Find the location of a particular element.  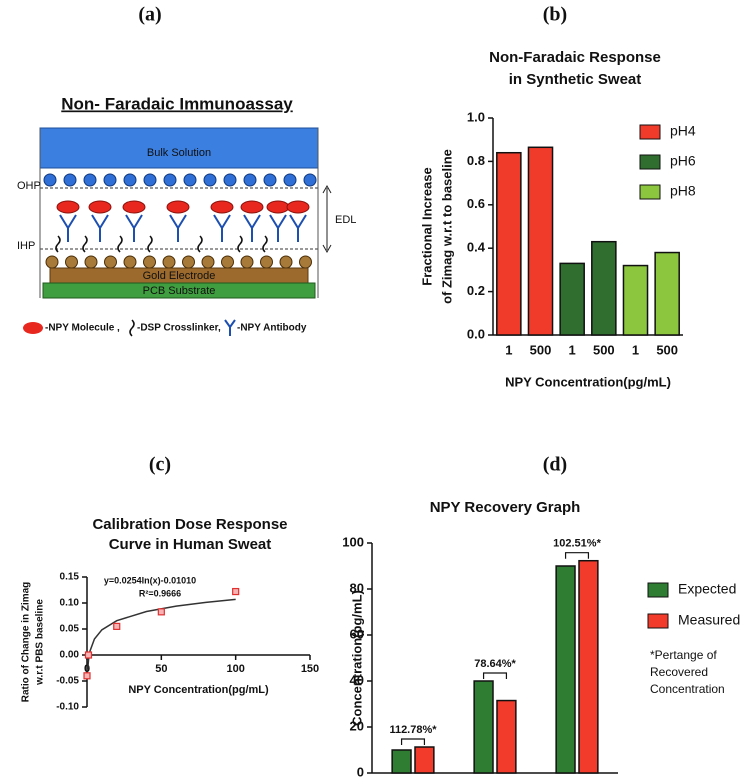

diagram-title: Non- Faradaic Immunoassay is located at coordinates (177, 103).